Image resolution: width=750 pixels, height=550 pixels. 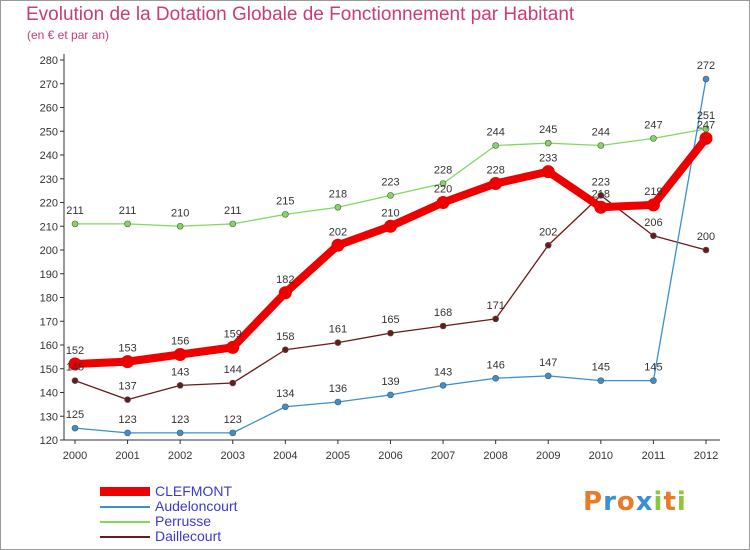 What do you see at coordinates (127, 456) in the screenshot?
I see `x-tick-label: 2001` at bounding box center [127, 456].